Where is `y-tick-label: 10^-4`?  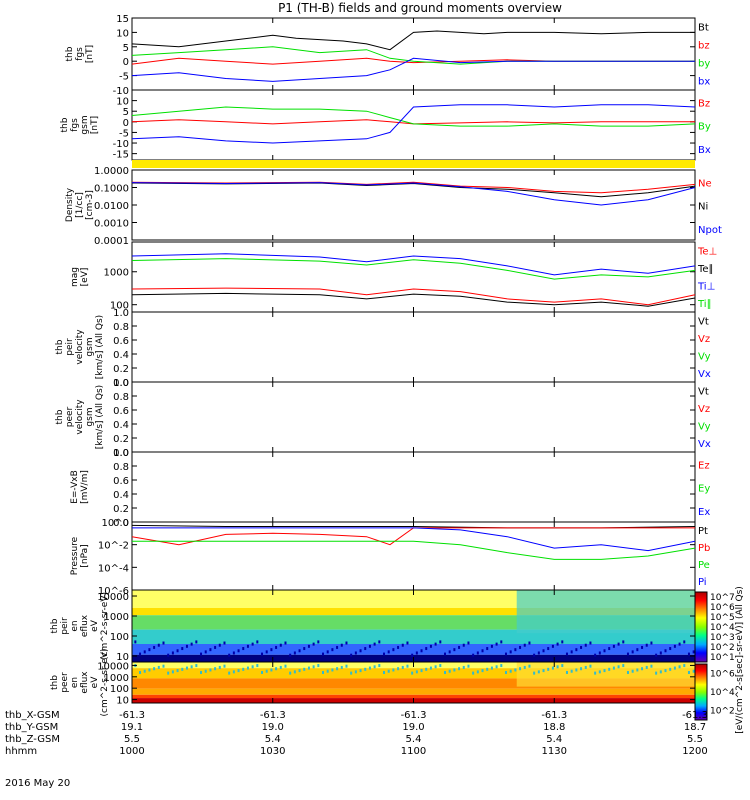 y-tick-label: 10^-4 is located at coordinates (113, 568).